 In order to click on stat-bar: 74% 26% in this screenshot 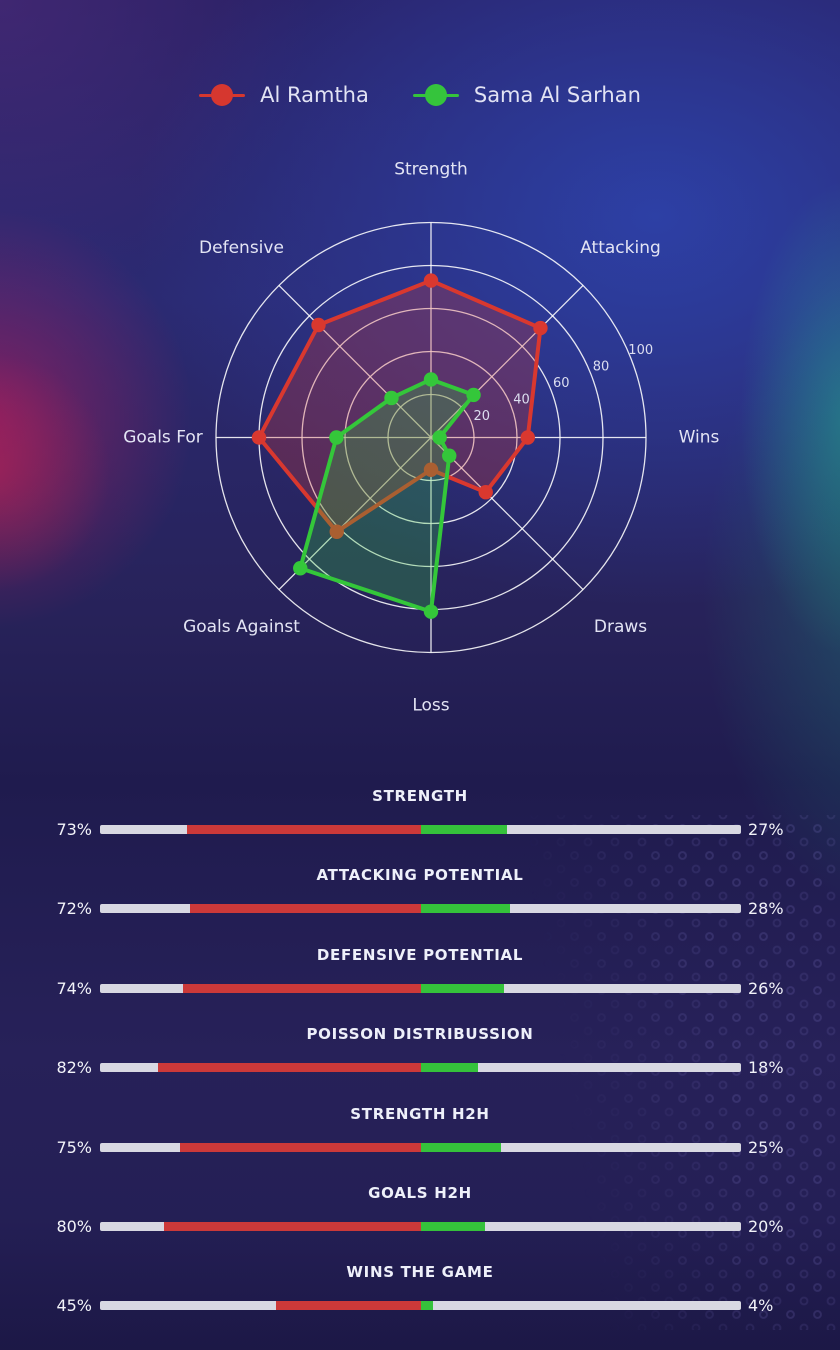, I will do `click(420, 988)`.